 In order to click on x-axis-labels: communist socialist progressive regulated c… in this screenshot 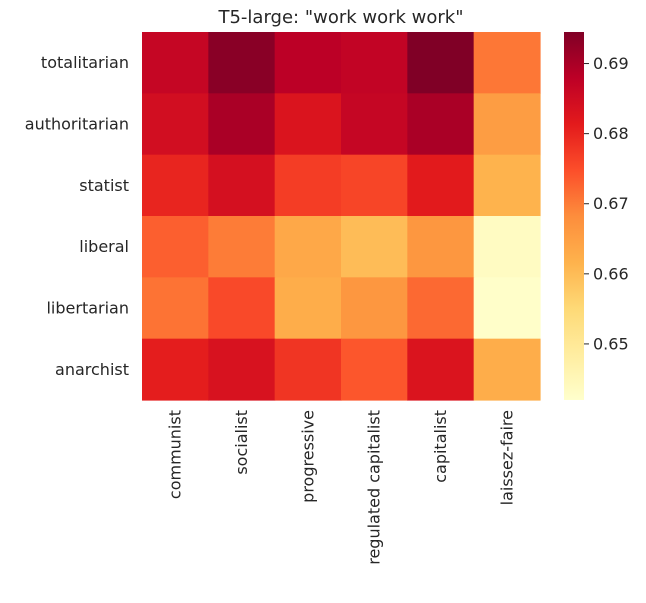, I will do `click(341, 487)`.